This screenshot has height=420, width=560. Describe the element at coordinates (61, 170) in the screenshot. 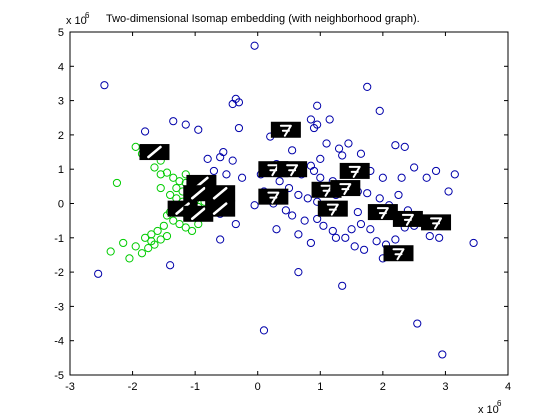

I see `y-tick-label: 1` at that location.